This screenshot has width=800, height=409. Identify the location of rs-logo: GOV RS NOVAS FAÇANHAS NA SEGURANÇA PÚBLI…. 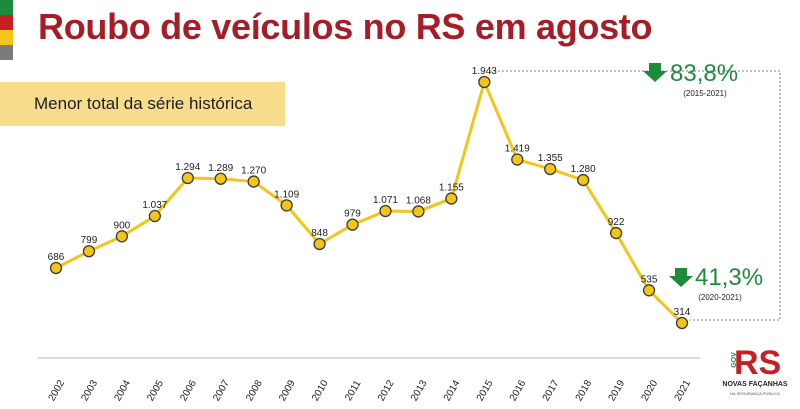
(755, 370).